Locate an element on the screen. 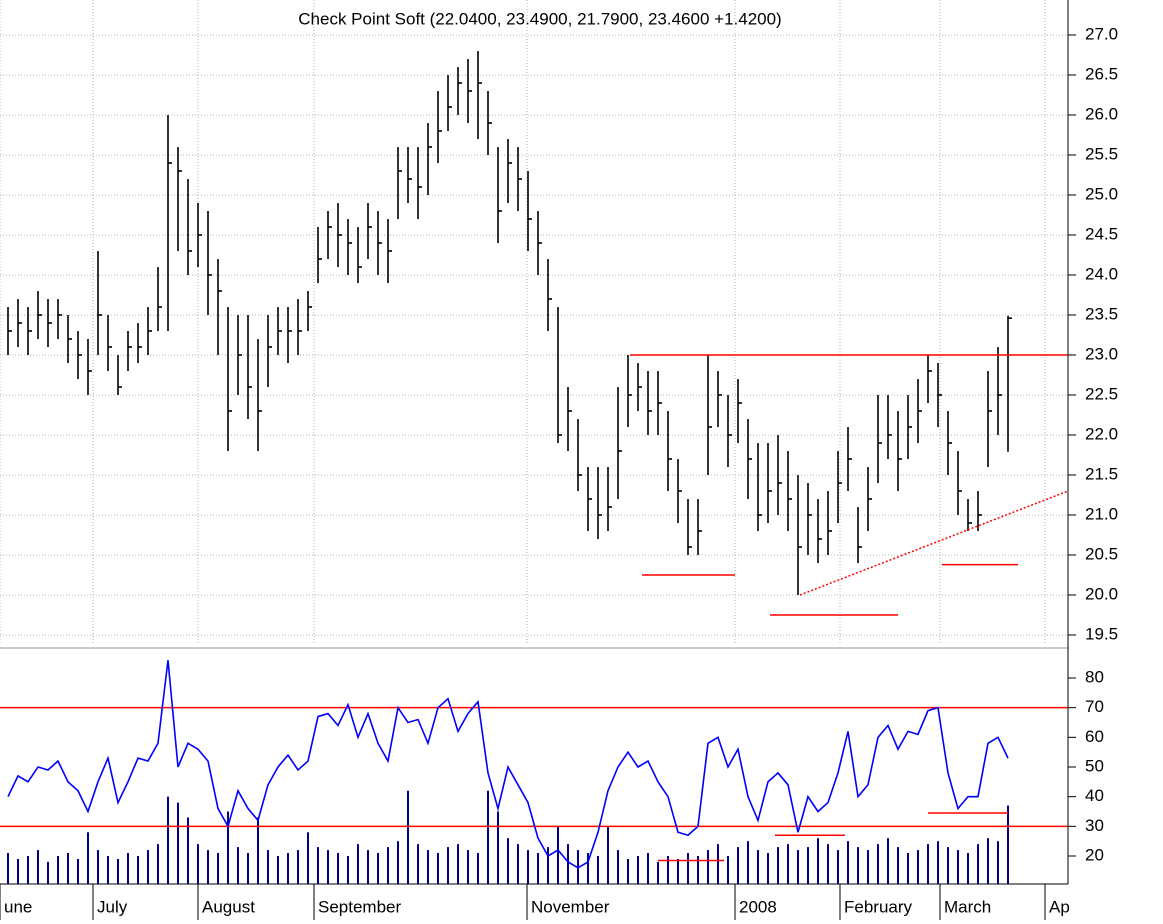  y-tick-label: 19.5 is located at coordinates (1101, 633).